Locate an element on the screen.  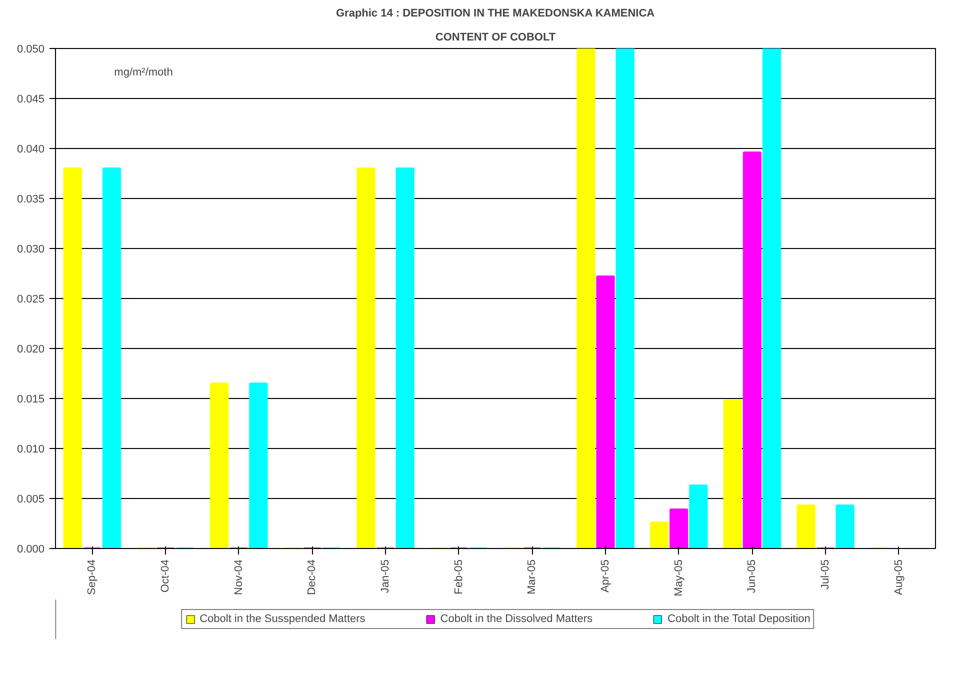
x-tick-label: Nov-04 is located at coordinates (238, 577).